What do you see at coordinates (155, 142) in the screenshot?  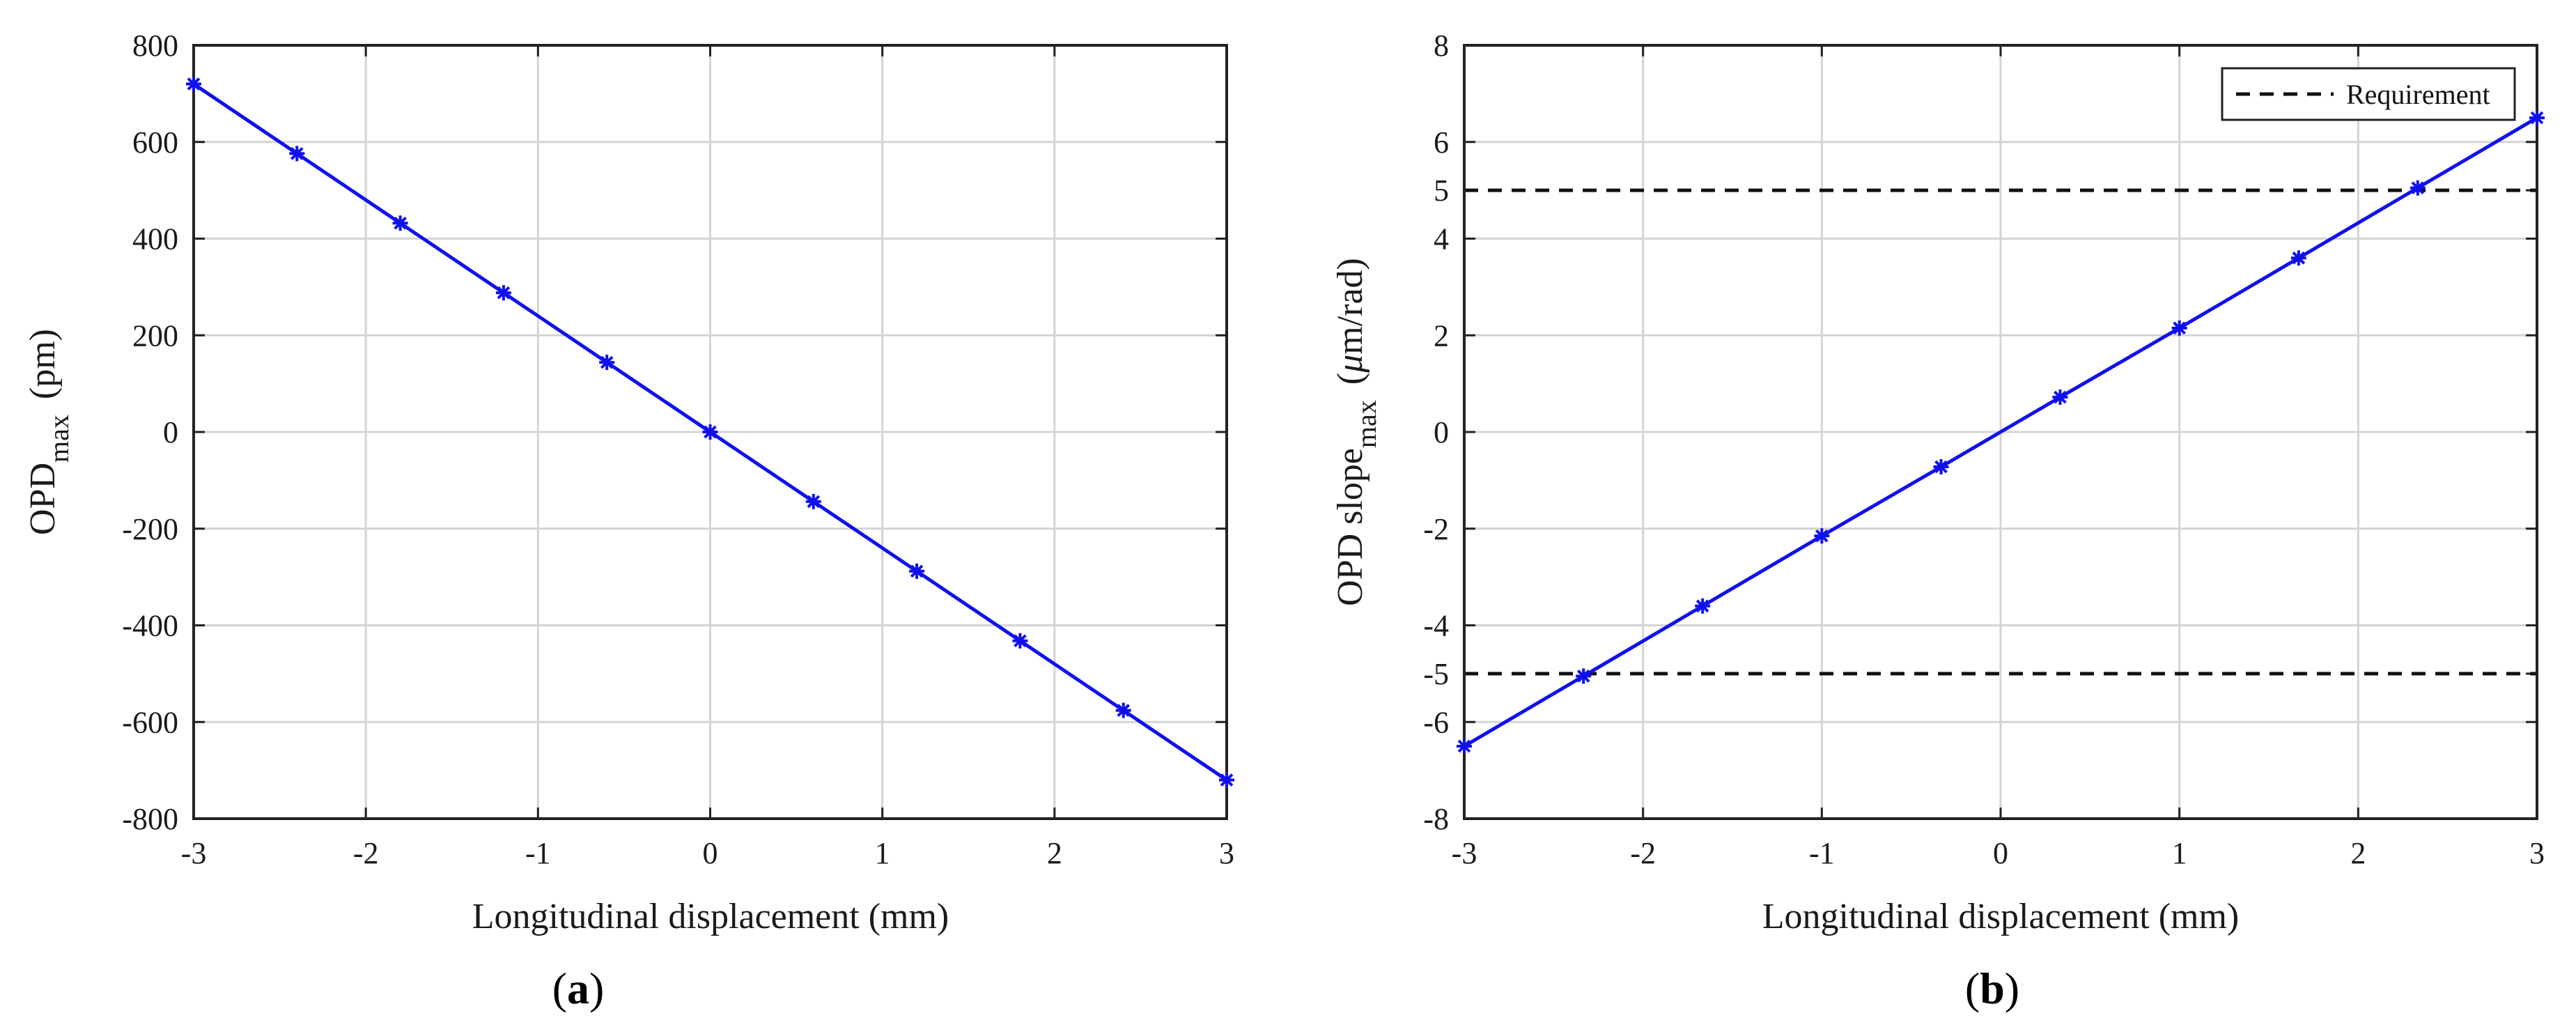 I see `y-tick-label: 600` at bounding box center [155, 142].